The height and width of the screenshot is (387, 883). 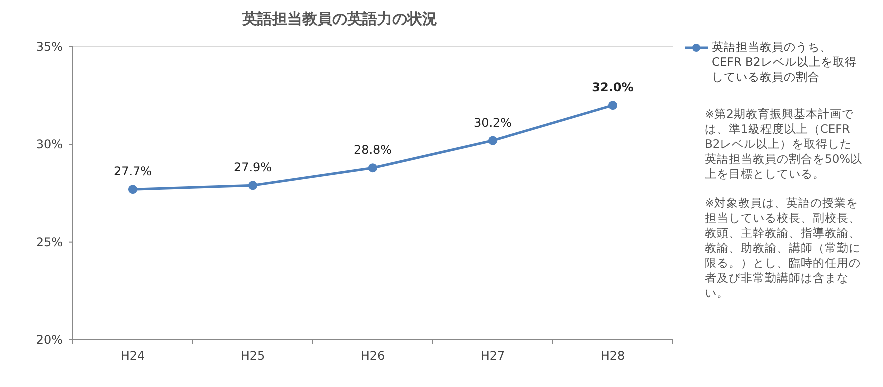 I want to click on x-tick-label: H25, so click(x=253, y=356).